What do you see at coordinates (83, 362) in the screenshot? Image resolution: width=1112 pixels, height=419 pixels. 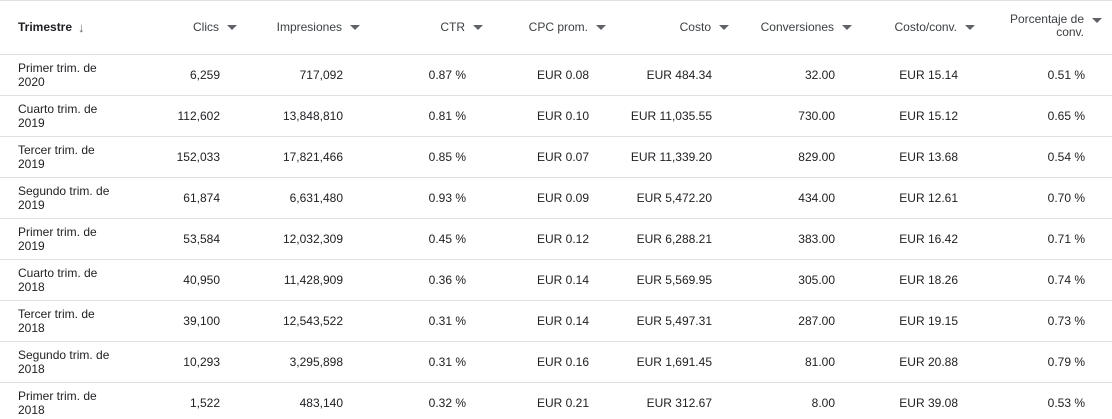 I see `cell-quarter: Segundo trim. de 2018` at bounding box center [83, 362].